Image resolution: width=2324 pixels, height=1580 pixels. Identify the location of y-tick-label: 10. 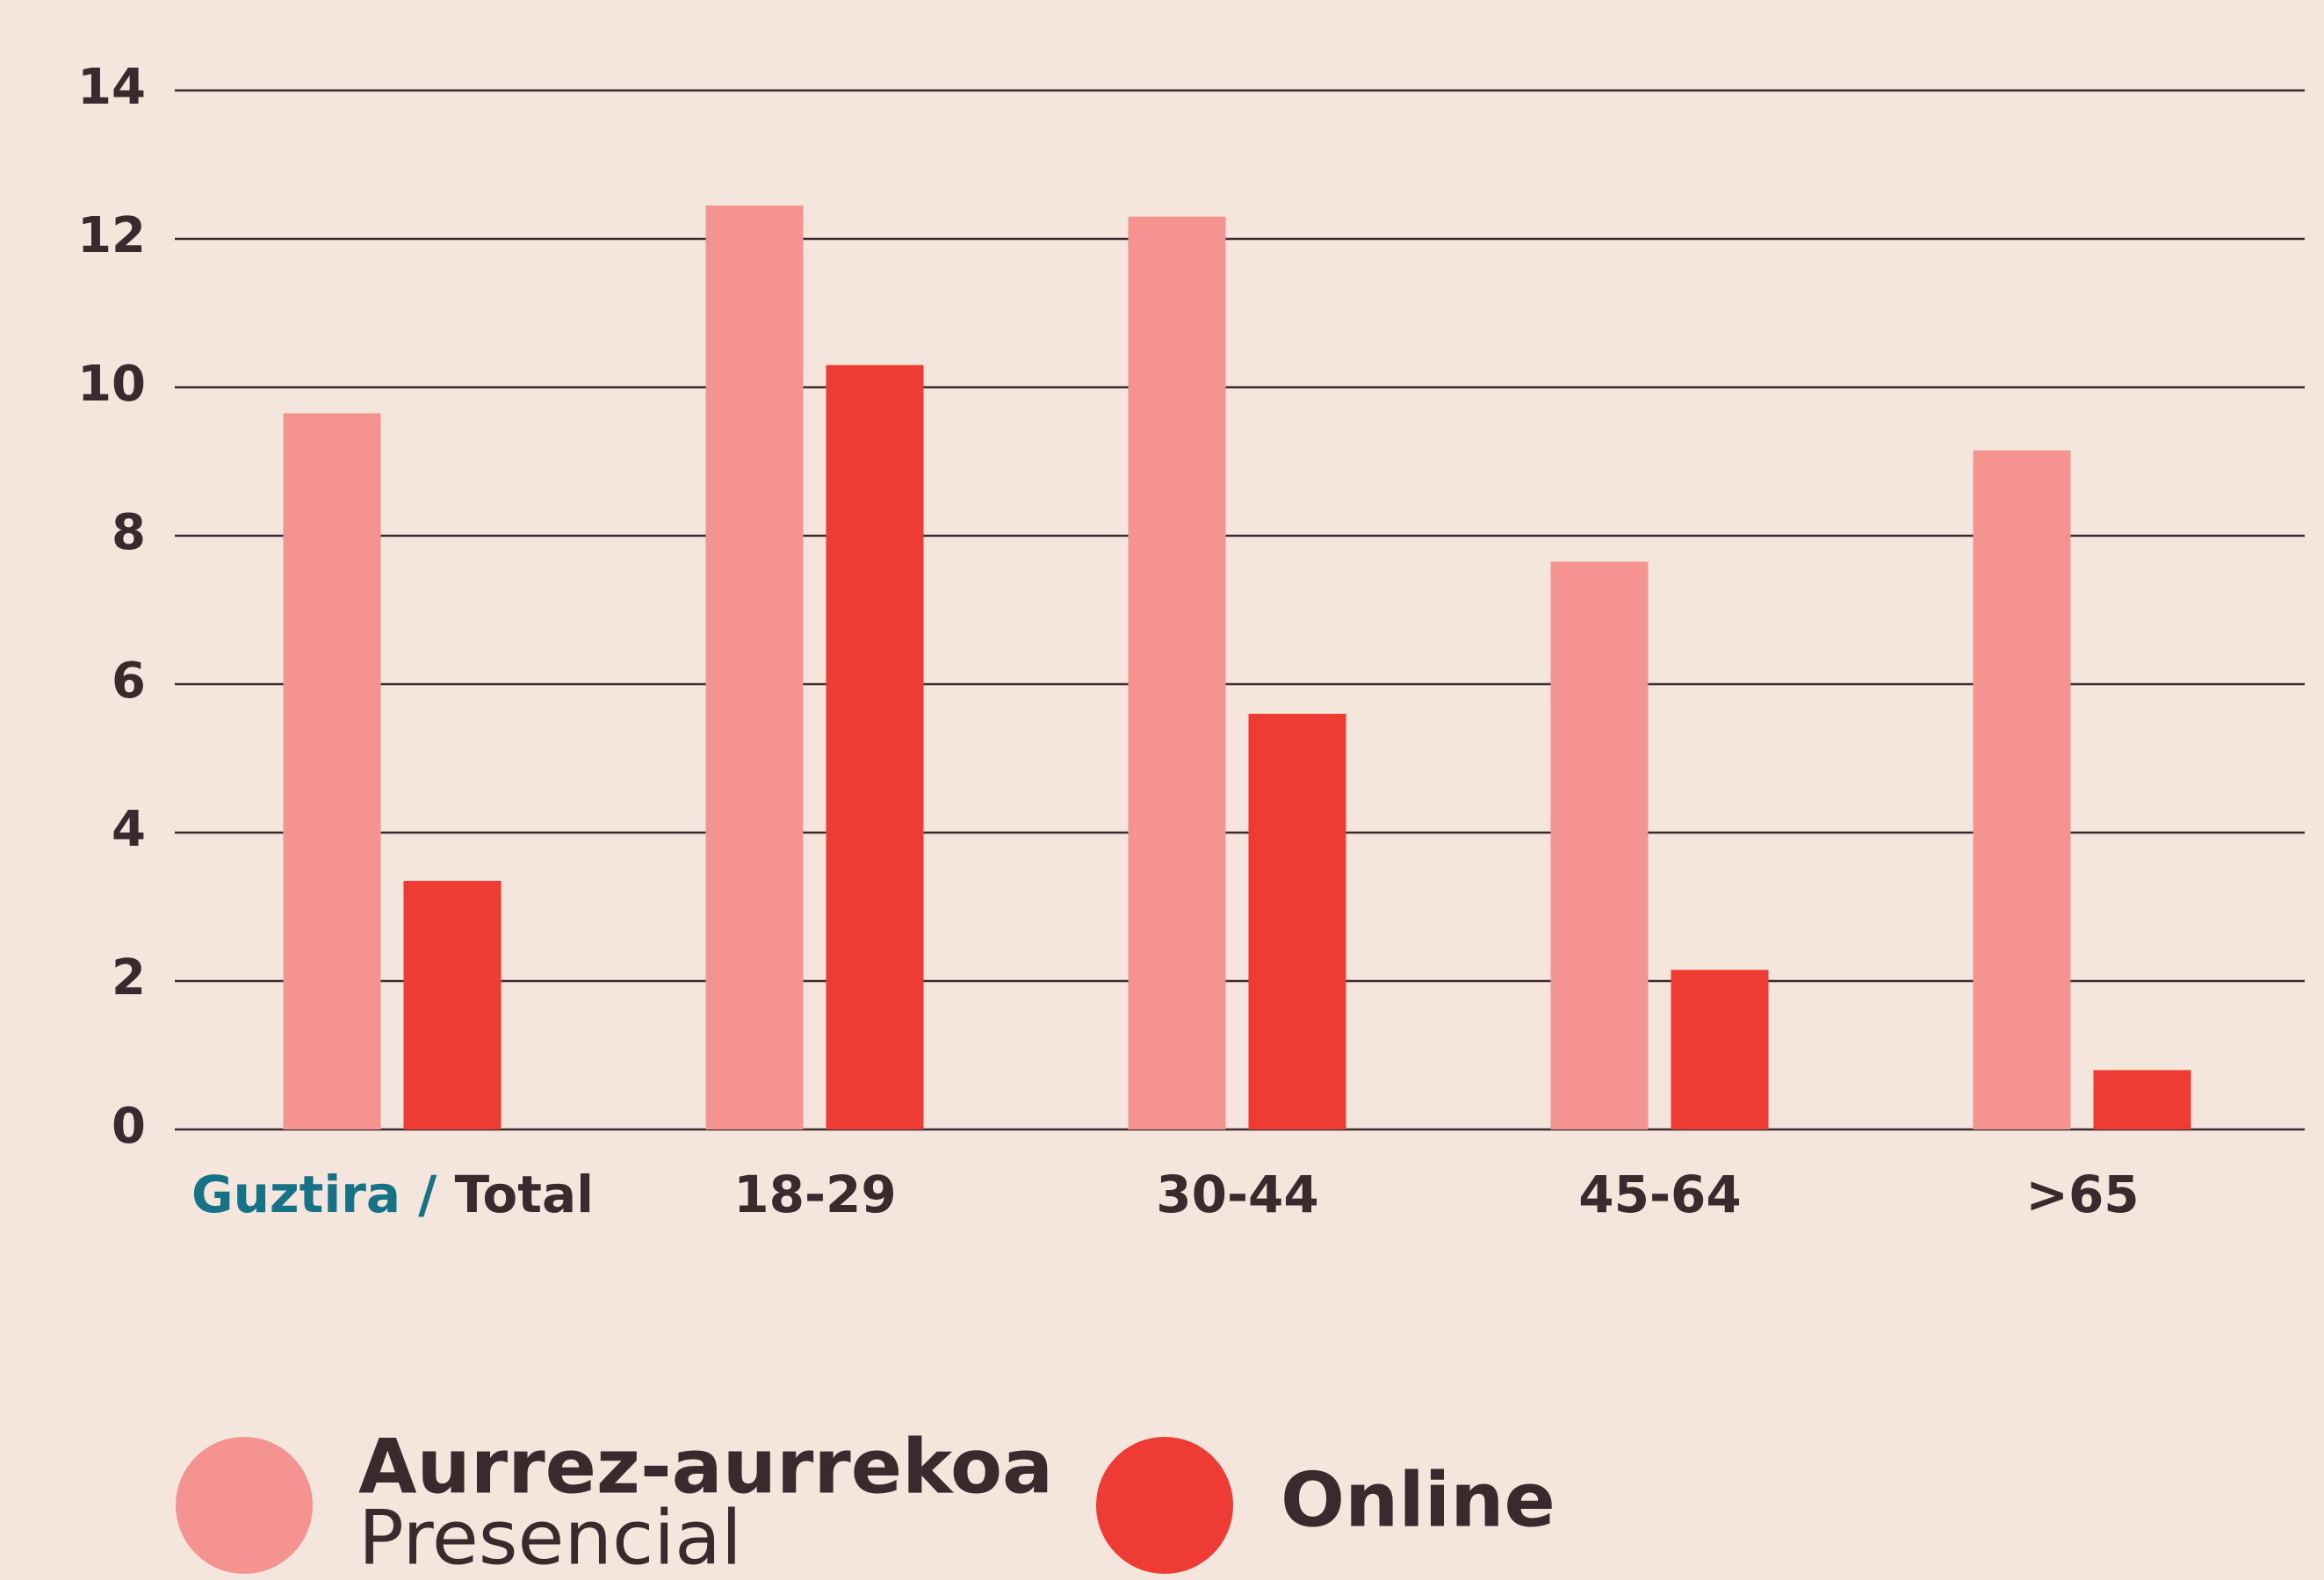
(111, 384).